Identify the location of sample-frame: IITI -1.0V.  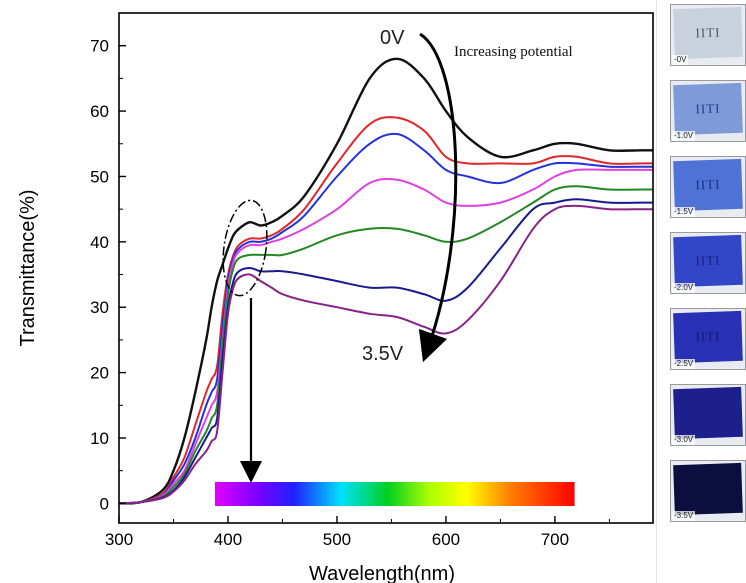
(708, 111).